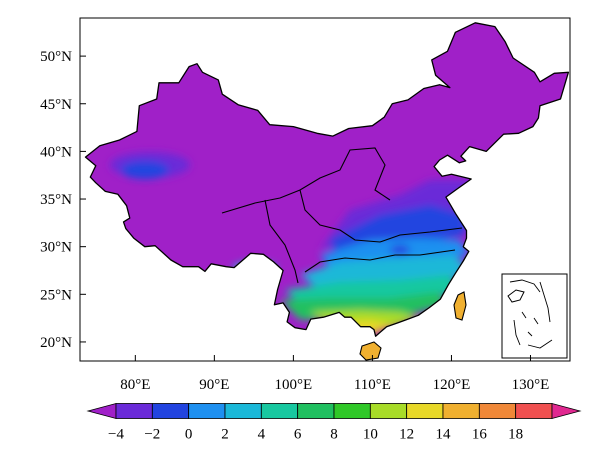  Describe the element at coordinates (480, 435) in the screenshot. I see `colorbar-tick-label: 16` at that location.